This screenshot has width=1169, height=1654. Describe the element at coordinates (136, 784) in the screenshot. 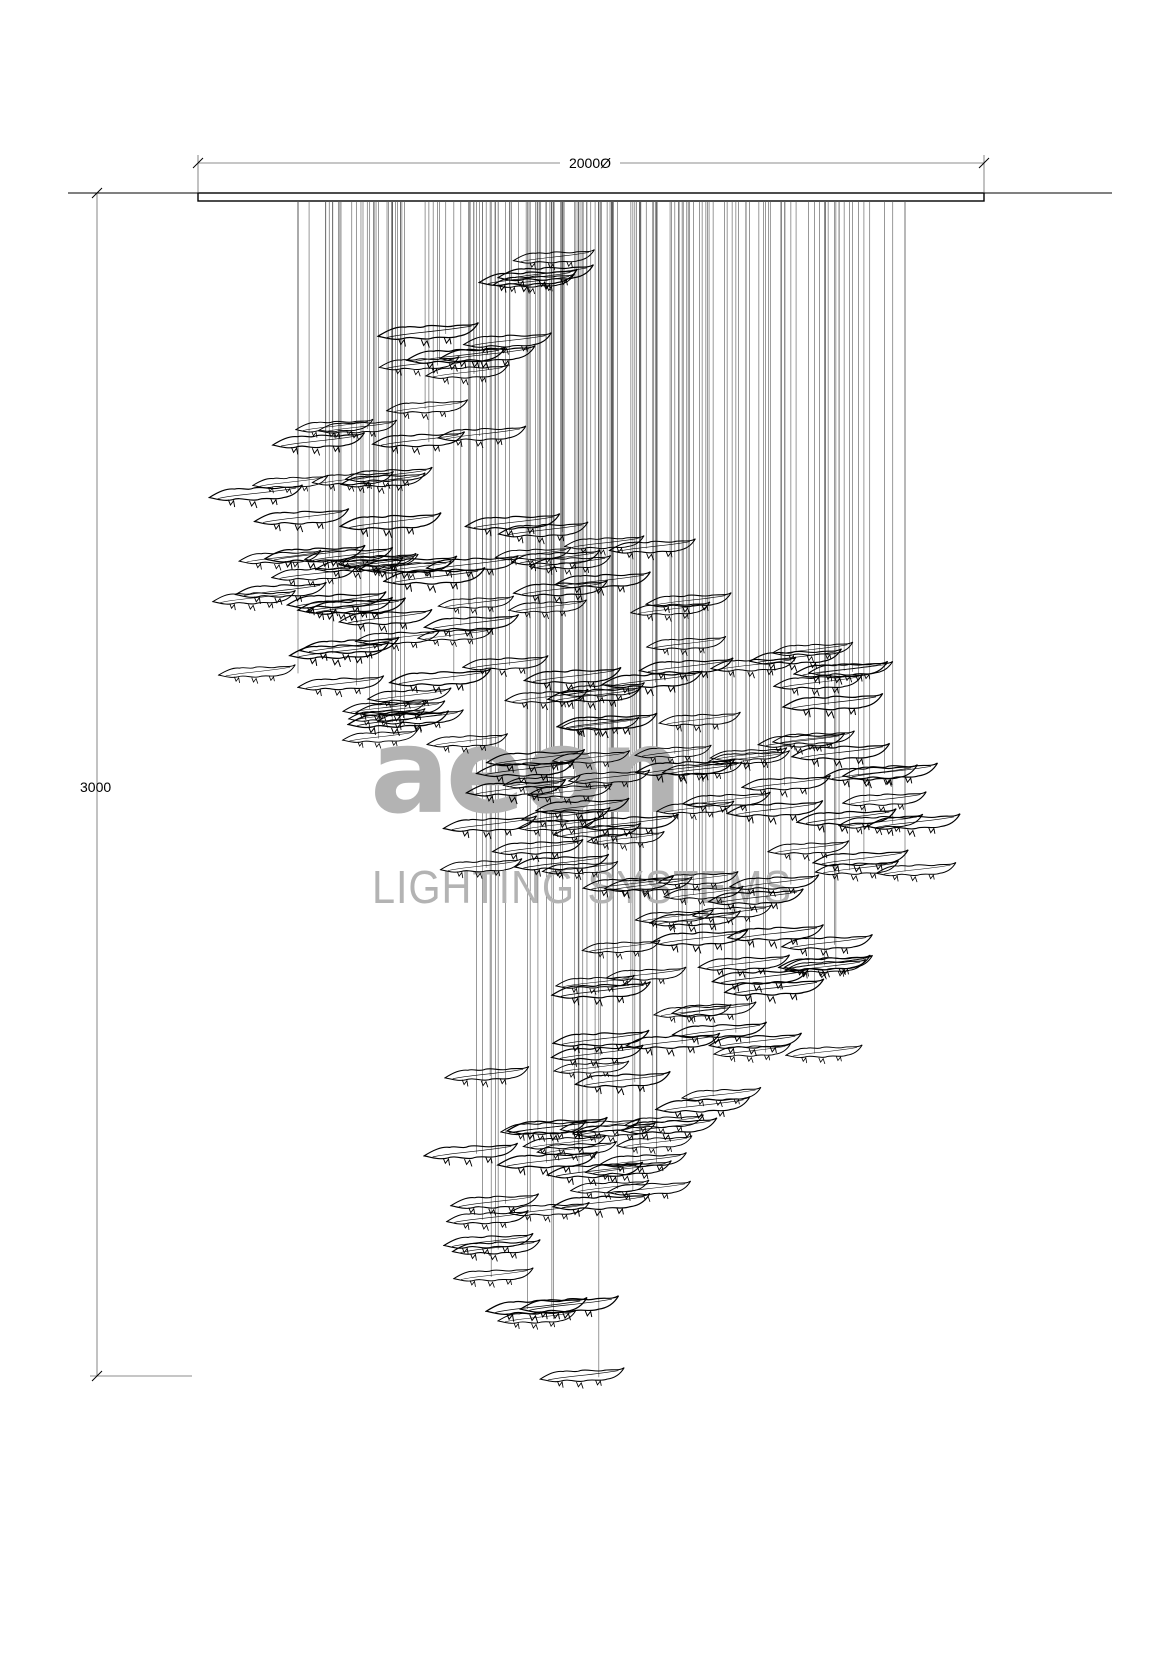

I see `height-dimension: 3000` at that location.